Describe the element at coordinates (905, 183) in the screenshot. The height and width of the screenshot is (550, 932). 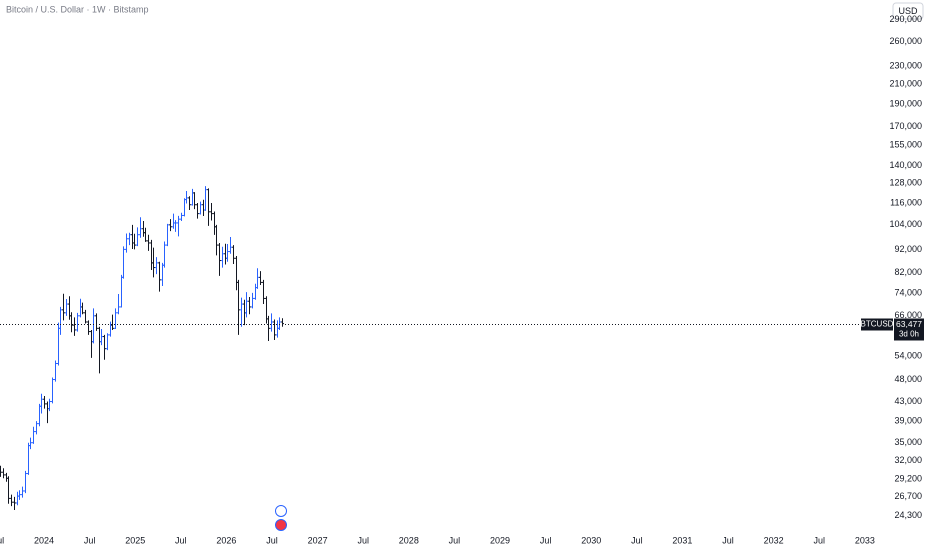
I see `y-tick-label: 128,000` at that location.